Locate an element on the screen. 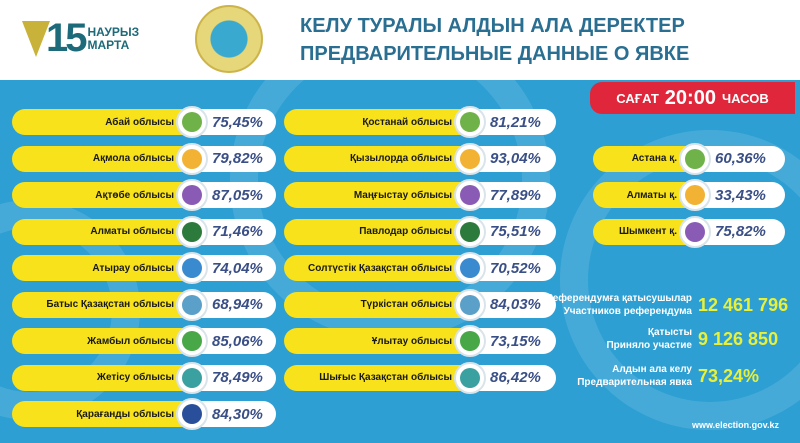  stat-value: 73,24% is located at coordinates (729, 375).